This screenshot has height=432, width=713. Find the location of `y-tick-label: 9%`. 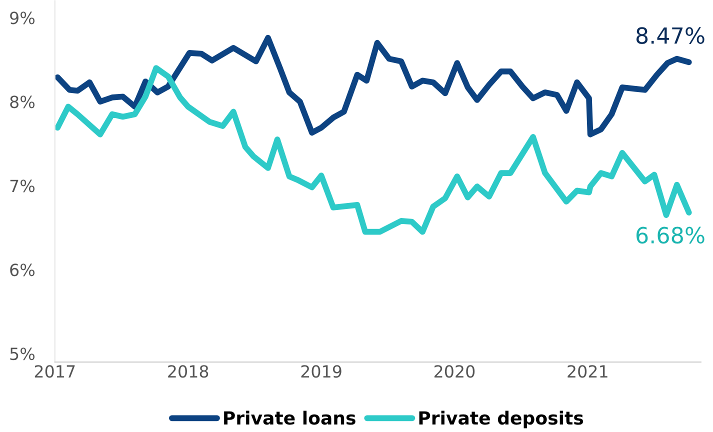

y-tick-label: 9% is located at coordinates (22, 18).